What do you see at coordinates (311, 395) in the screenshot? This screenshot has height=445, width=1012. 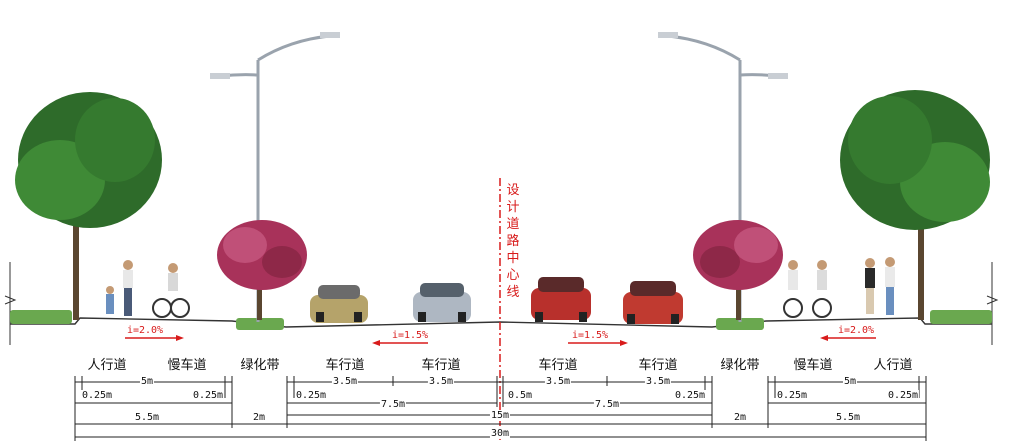 I see `dim-curb-lane-left: 0.25m` at bounding box center [311, 395].